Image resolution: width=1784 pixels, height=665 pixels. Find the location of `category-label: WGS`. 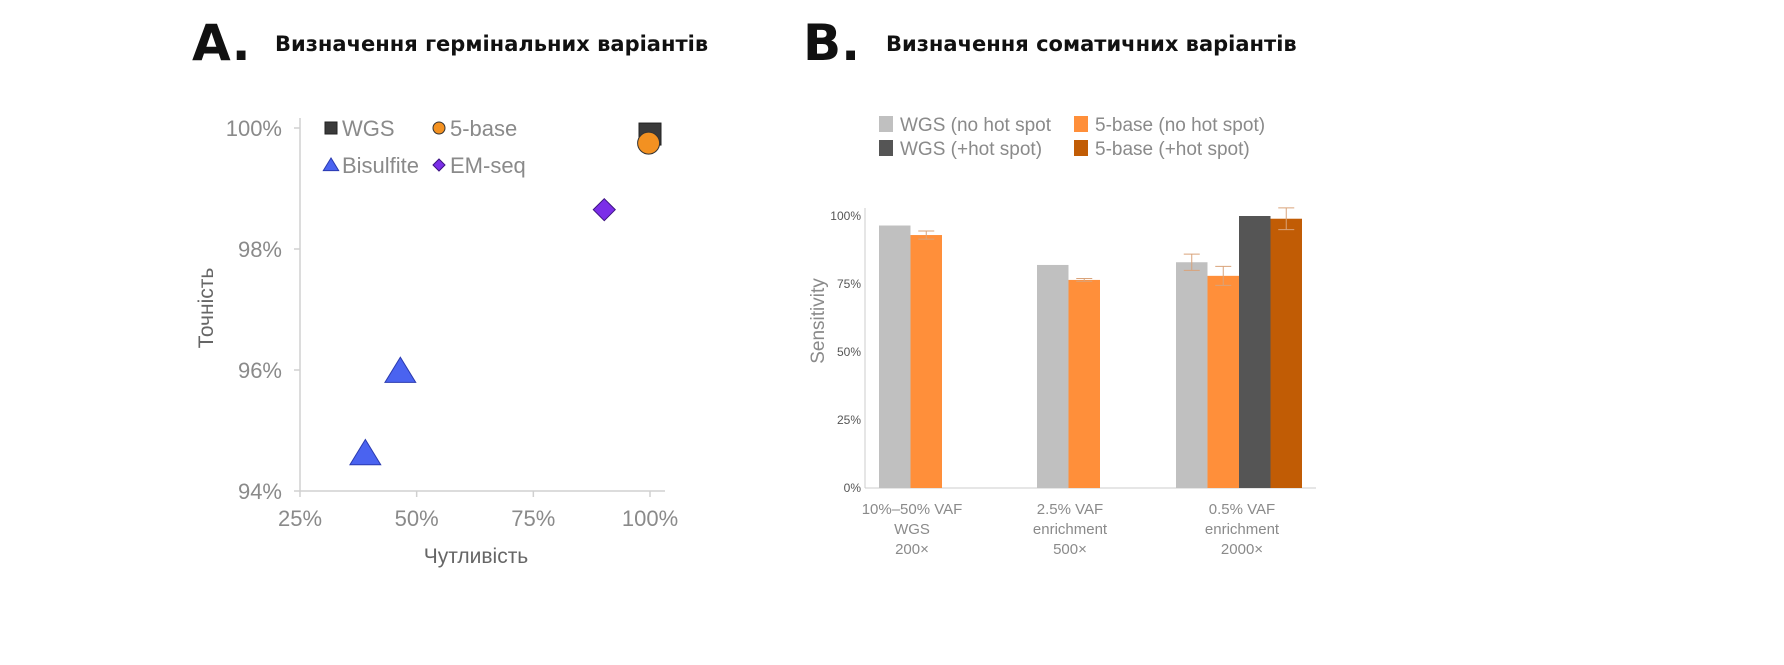

category-label: WGS is located at coordinates (912, 529).